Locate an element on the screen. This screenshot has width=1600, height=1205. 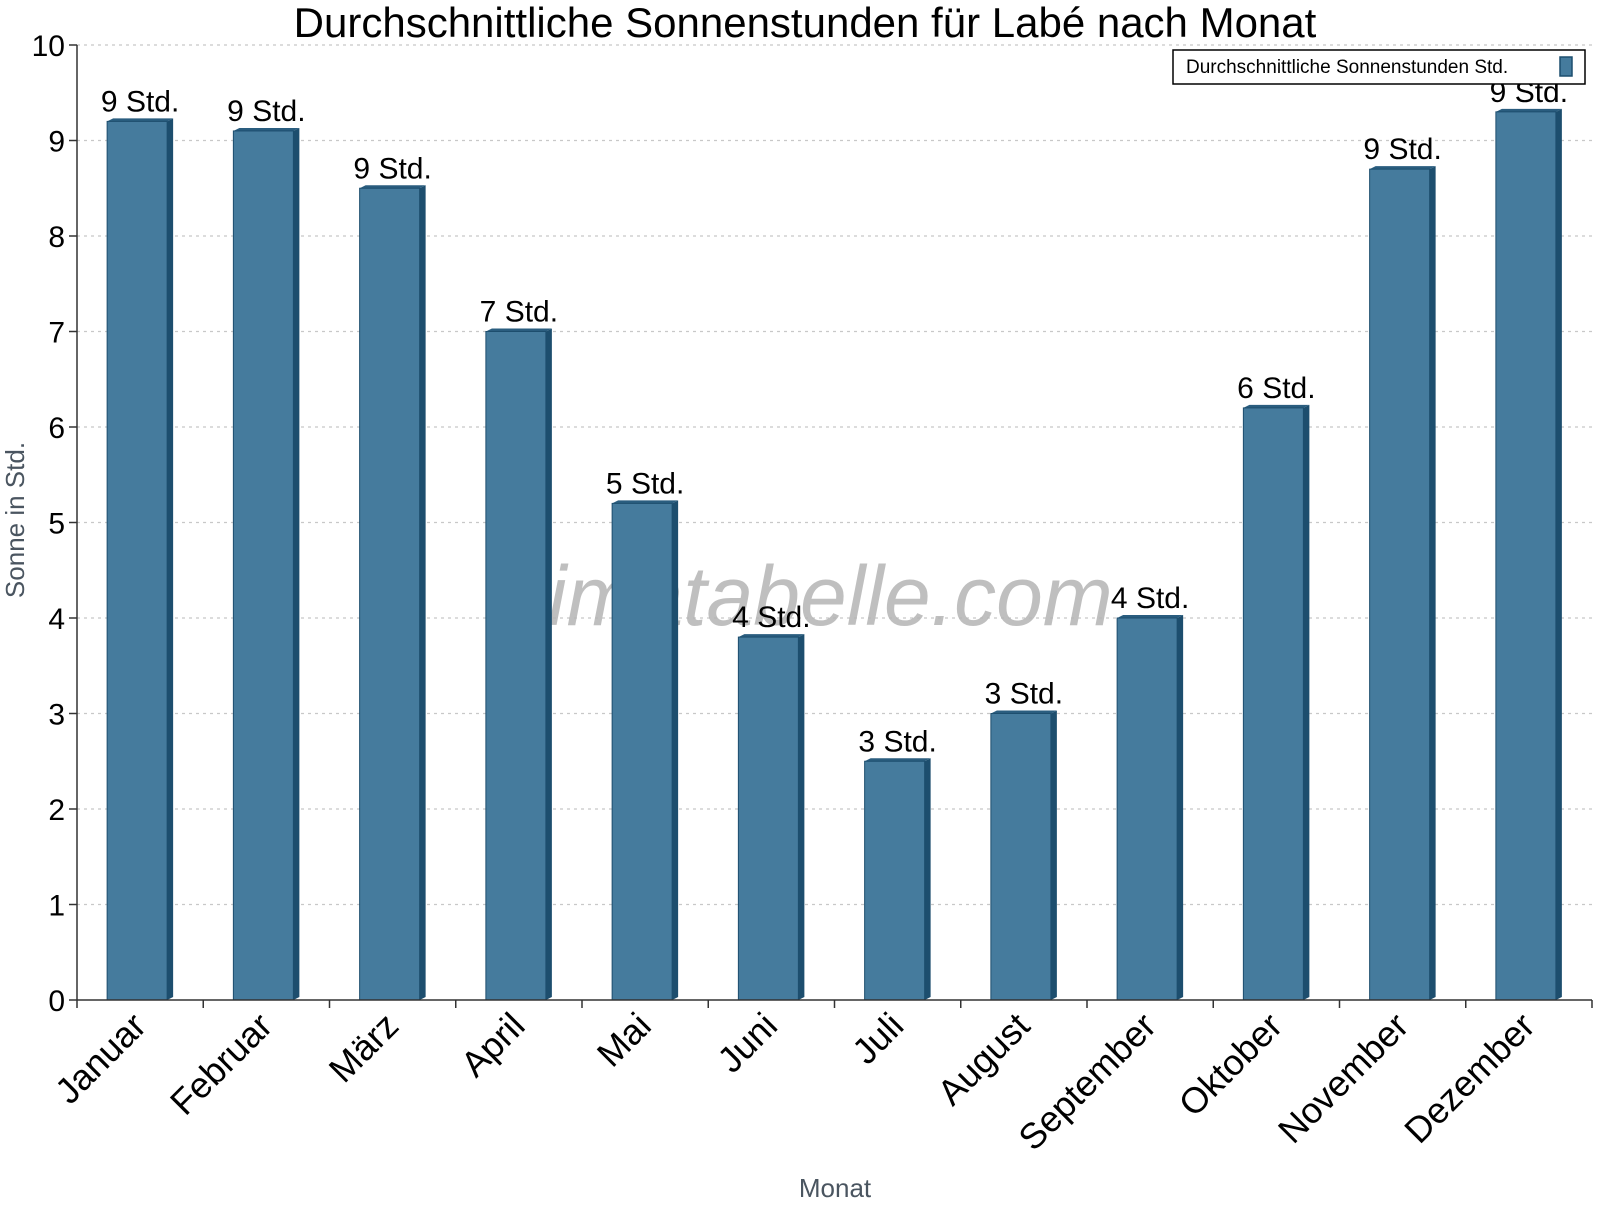
x-tick-label: August is located at coordinates (983, 1059).